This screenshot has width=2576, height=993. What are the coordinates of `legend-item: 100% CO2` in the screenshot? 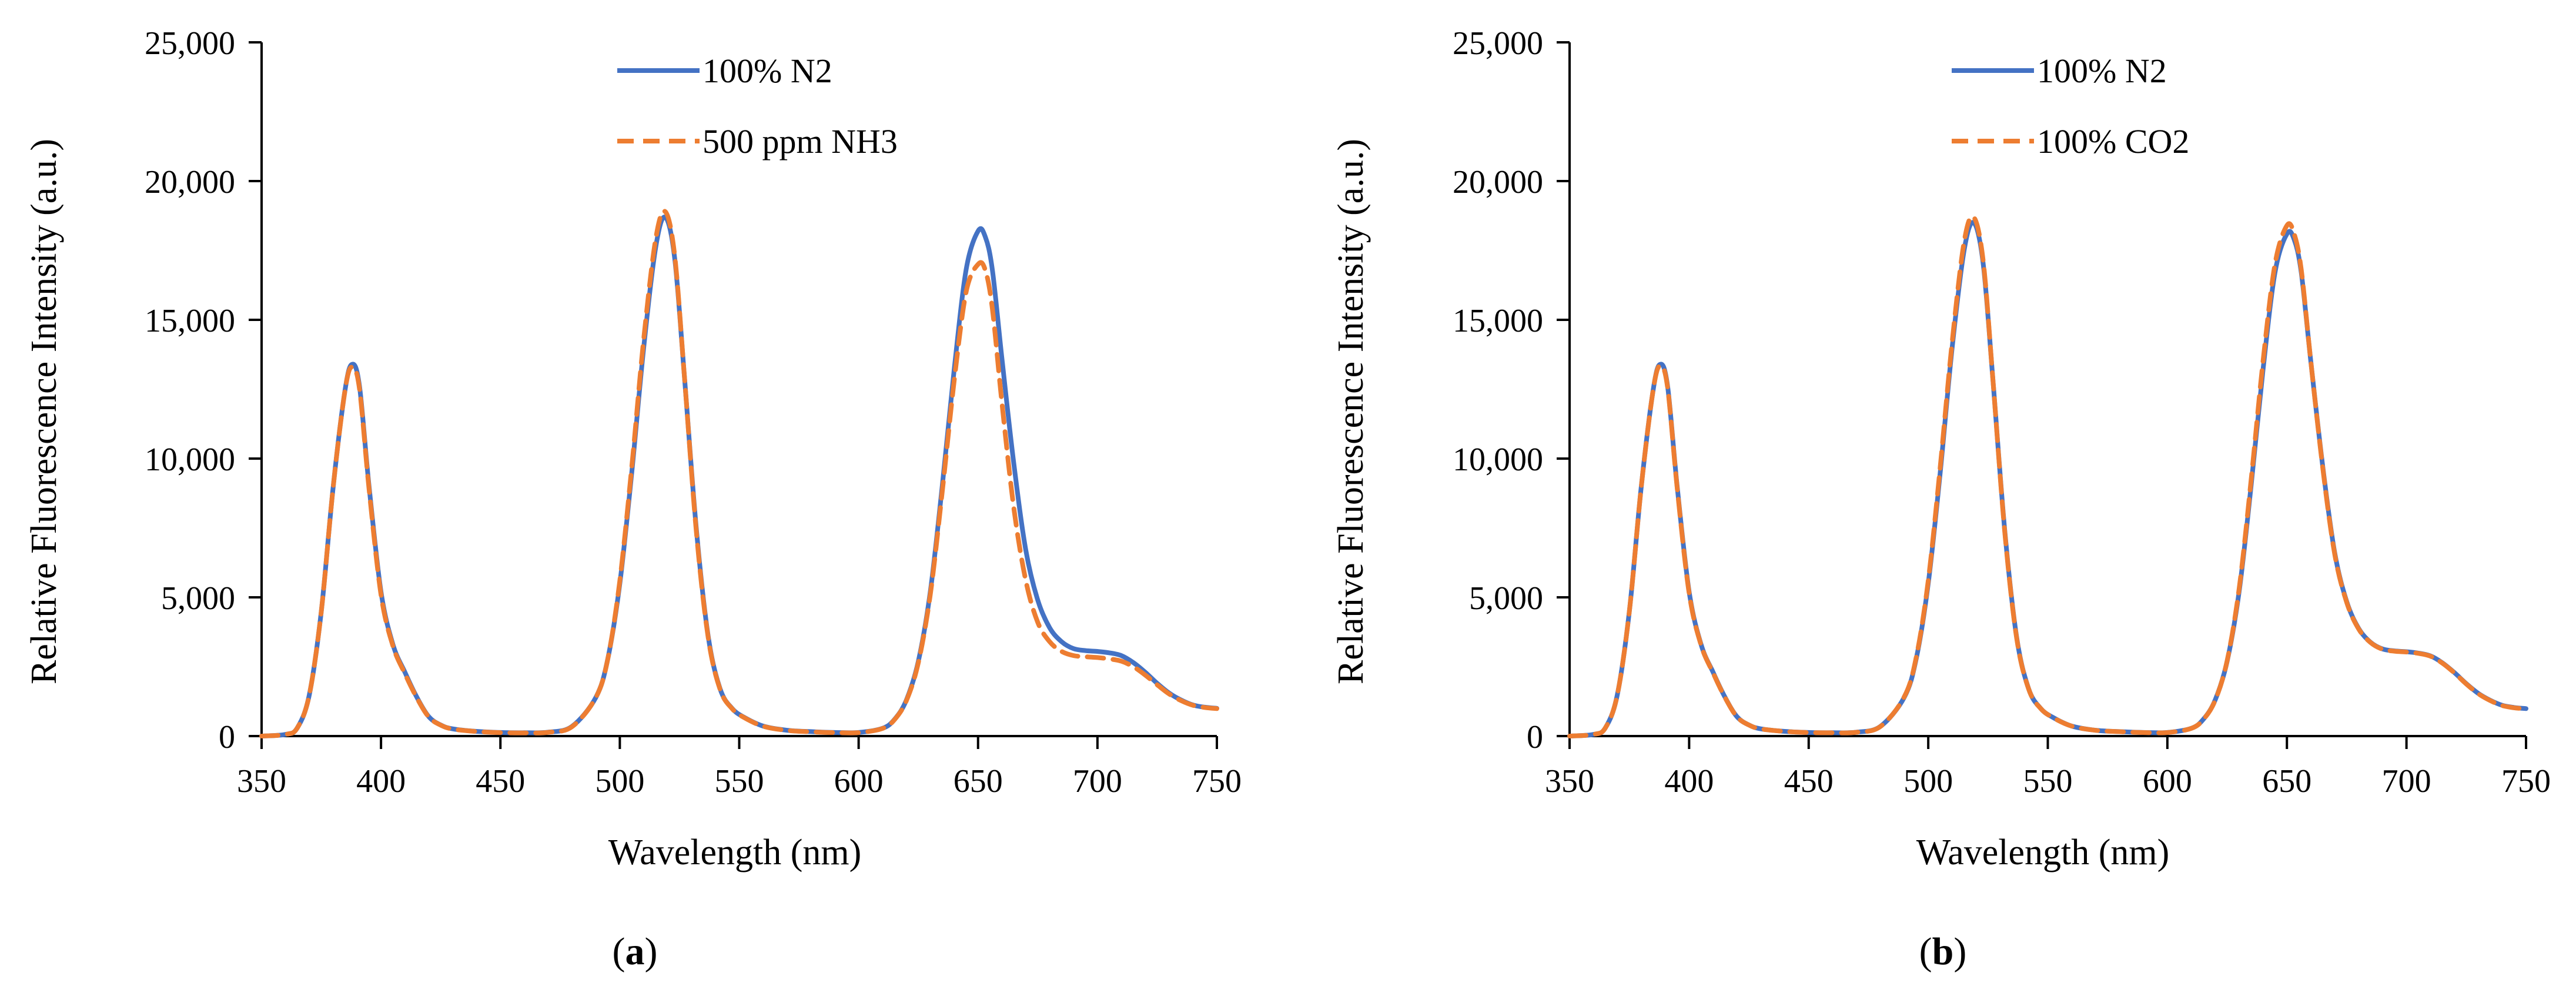 It's located at (2070, 141).